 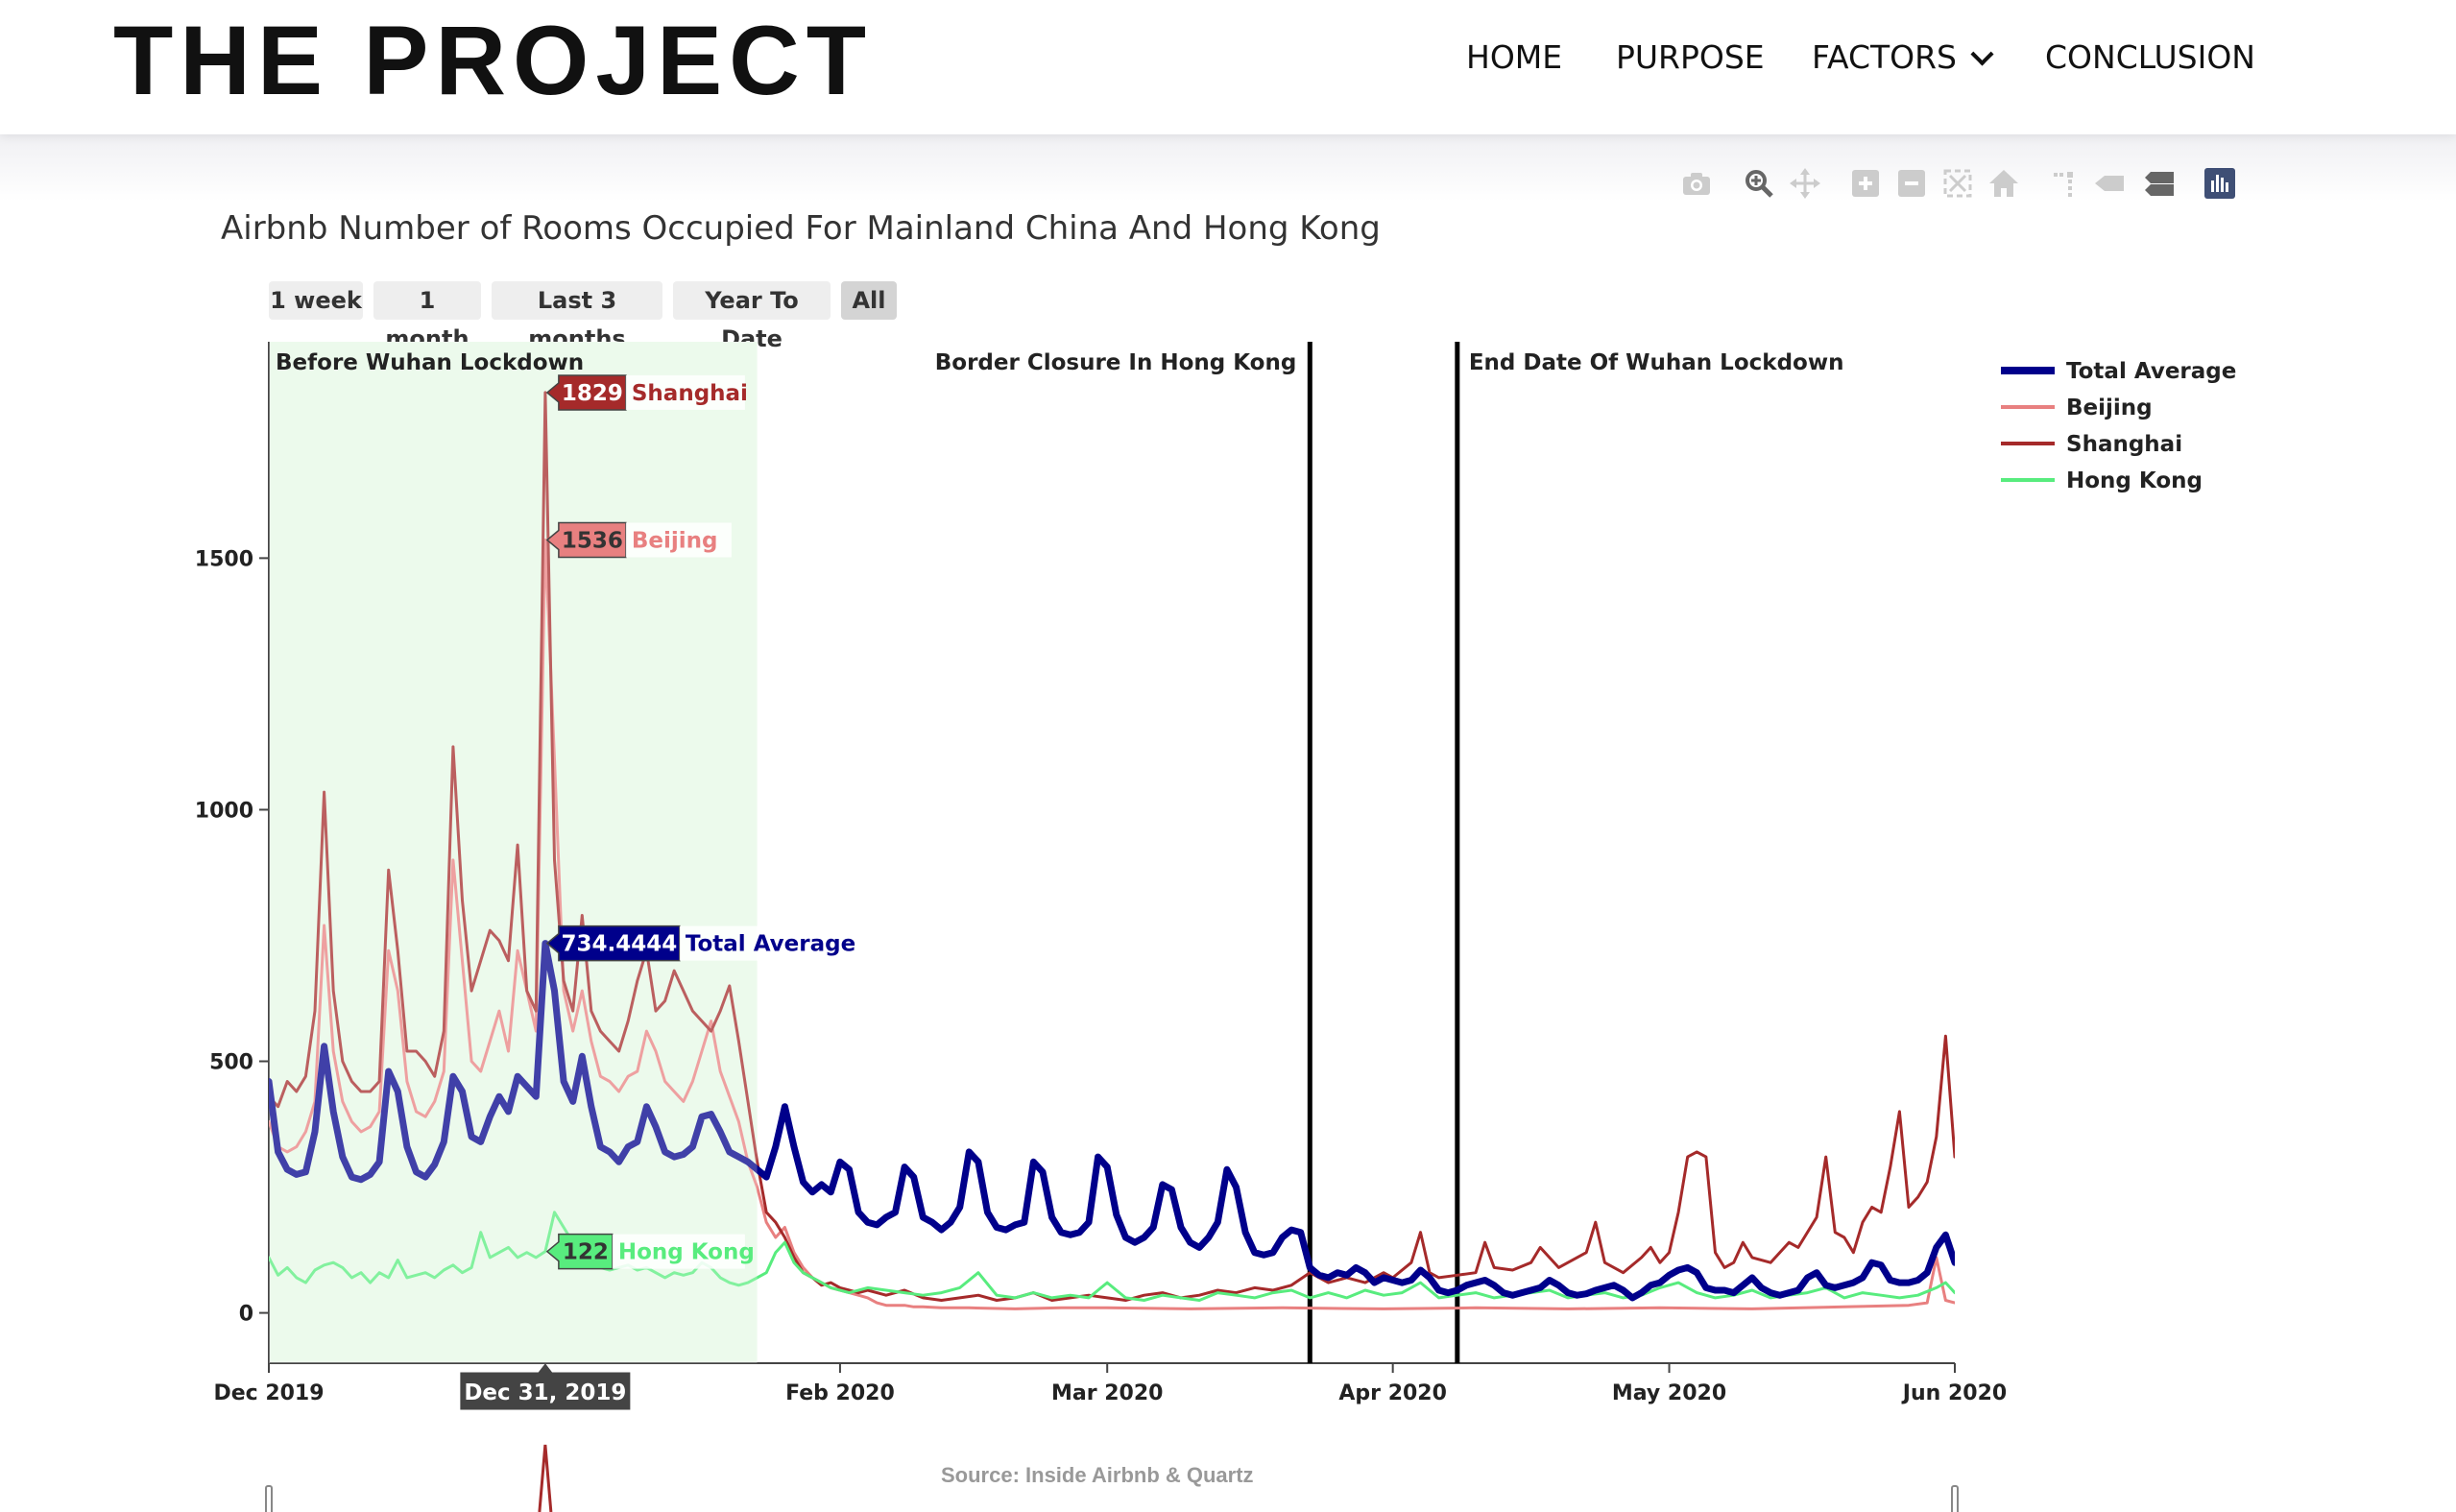 What do you see at coordinates (545, 1478) in the screenshot?
I see `range-slider-spike` at bounding box center [545, 1478].